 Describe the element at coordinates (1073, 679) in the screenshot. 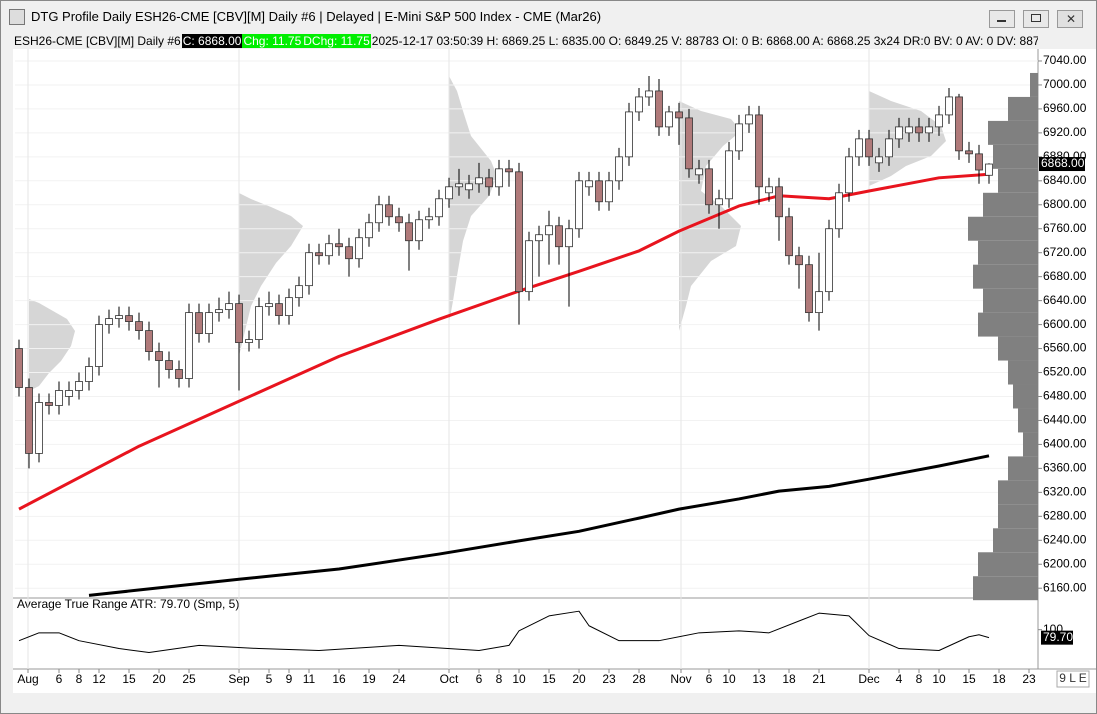

I see `status-box` at that location.